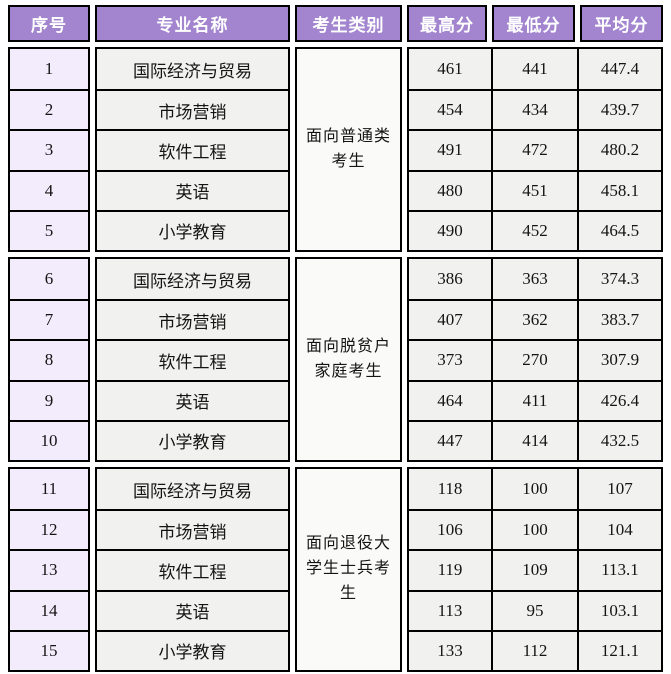  I want to click on max-score-cell: 490, so click(450, 229).